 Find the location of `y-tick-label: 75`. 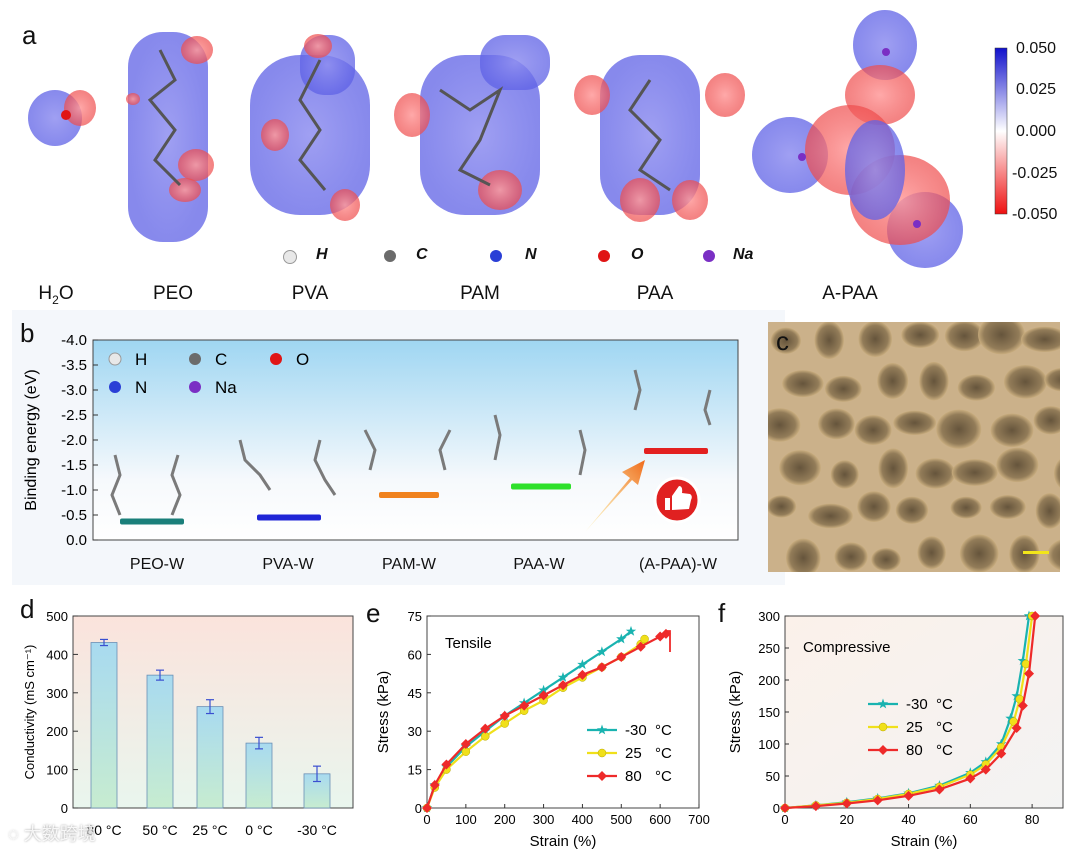

y-tick-label: 75 is located at coordinates (415, 616).